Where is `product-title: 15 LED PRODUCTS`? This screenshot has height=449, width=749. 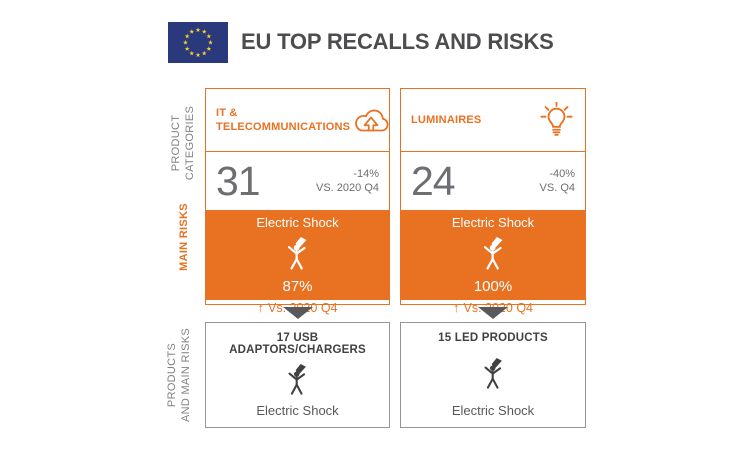 product-title: 15 LED PRODUCTS is located at coordinates (493, 338).